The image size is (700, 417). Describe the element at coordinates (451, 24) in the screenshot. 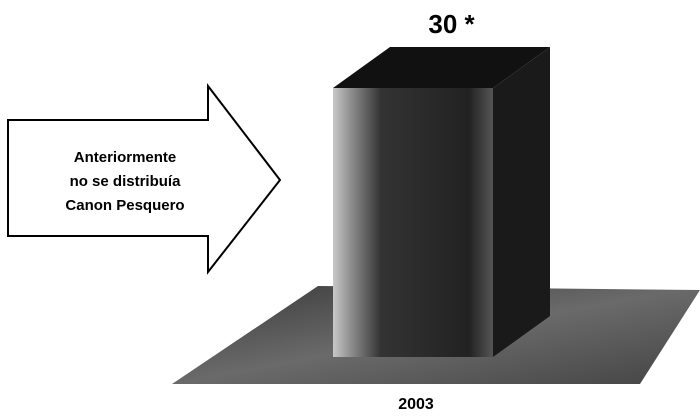

I see `data-label: 30 *` at that location.